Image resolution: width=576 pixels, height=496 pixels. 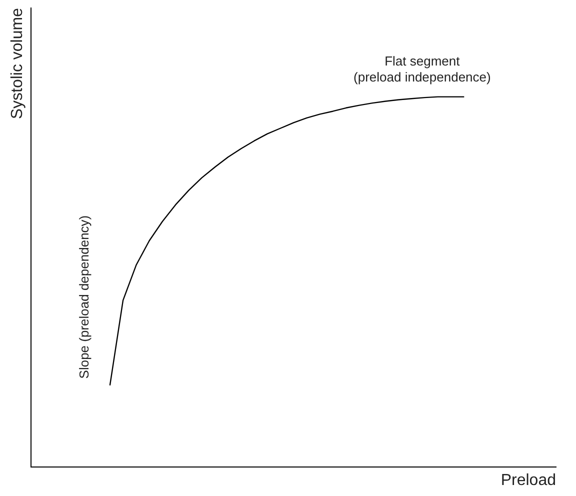 I want to click on x-axis-title: Preload, so click(x=528, y=480).